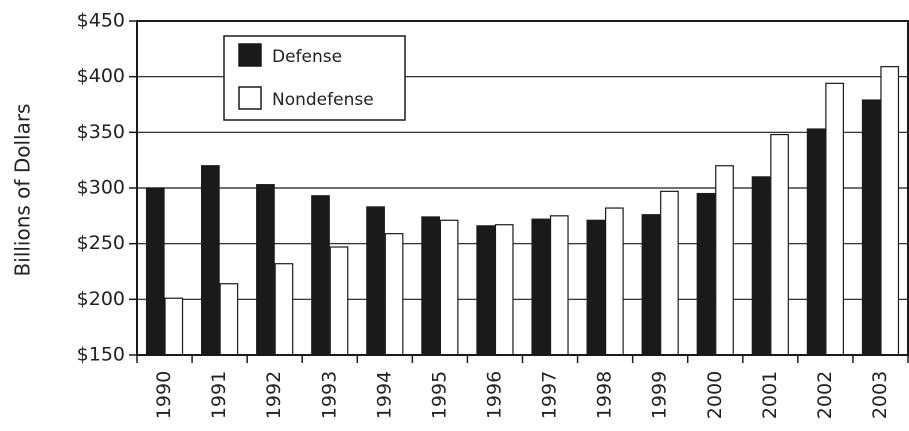 The width and height of the screenshot is (909, 431). What do you see at coordinates (314, 78) in the screenshot?
I see `legend: Defense Nondefense` at bounding box center [314, 78].